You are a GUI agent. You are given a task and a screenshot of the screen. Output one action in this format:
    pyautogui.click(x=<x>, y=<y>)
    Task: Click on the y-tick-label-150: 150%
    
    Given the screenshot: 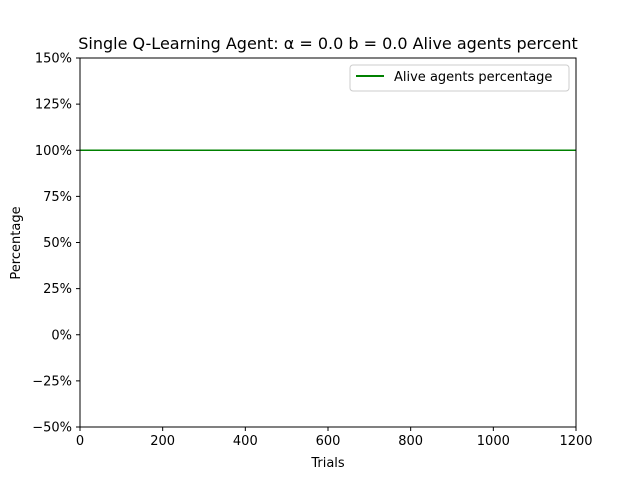 What is the action you would take?
    pyautogui.click(x=53, y=59)
    